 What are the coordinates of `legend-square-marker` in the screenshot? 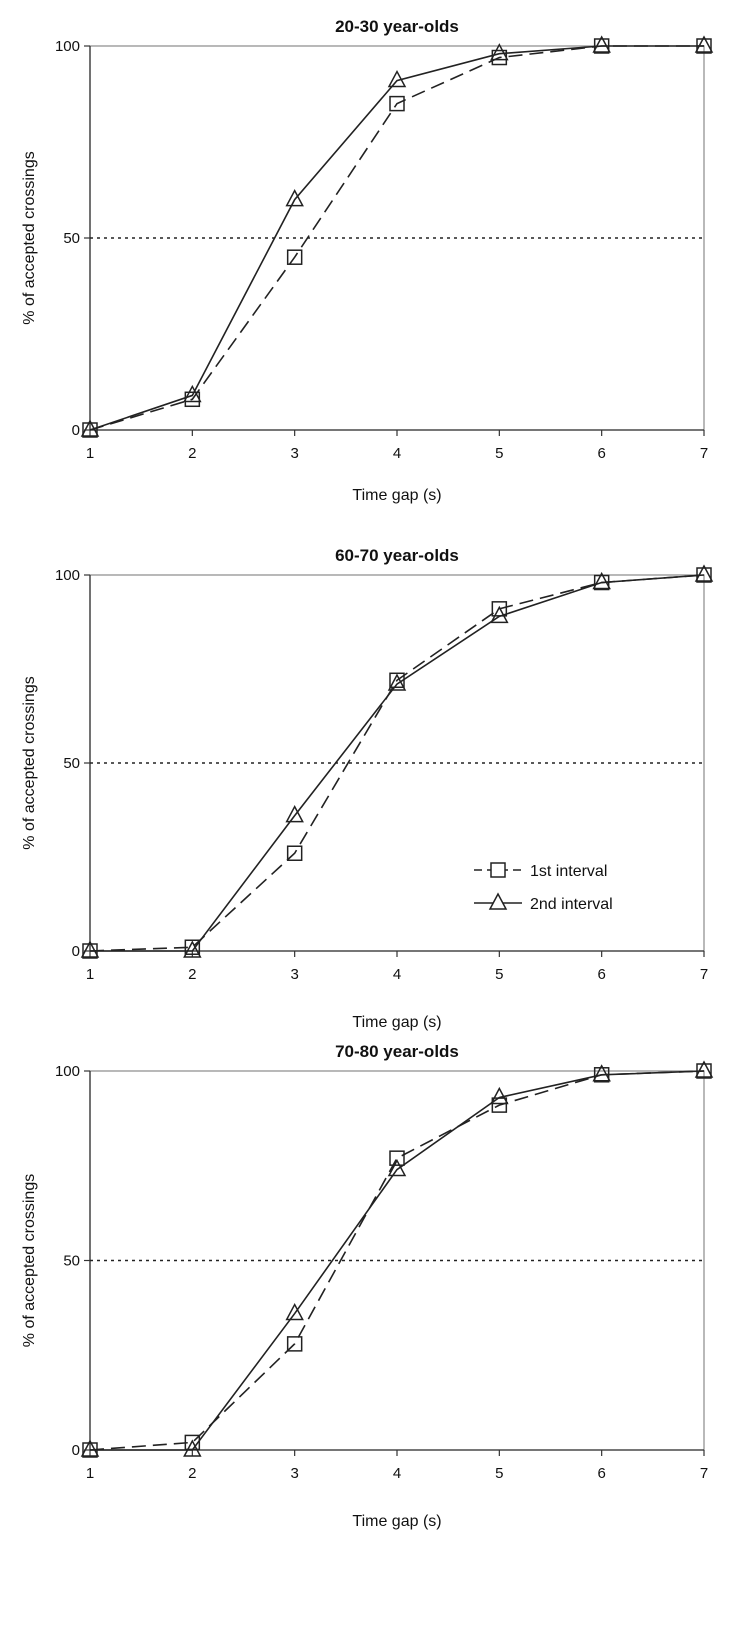 It's located at (498, 870).